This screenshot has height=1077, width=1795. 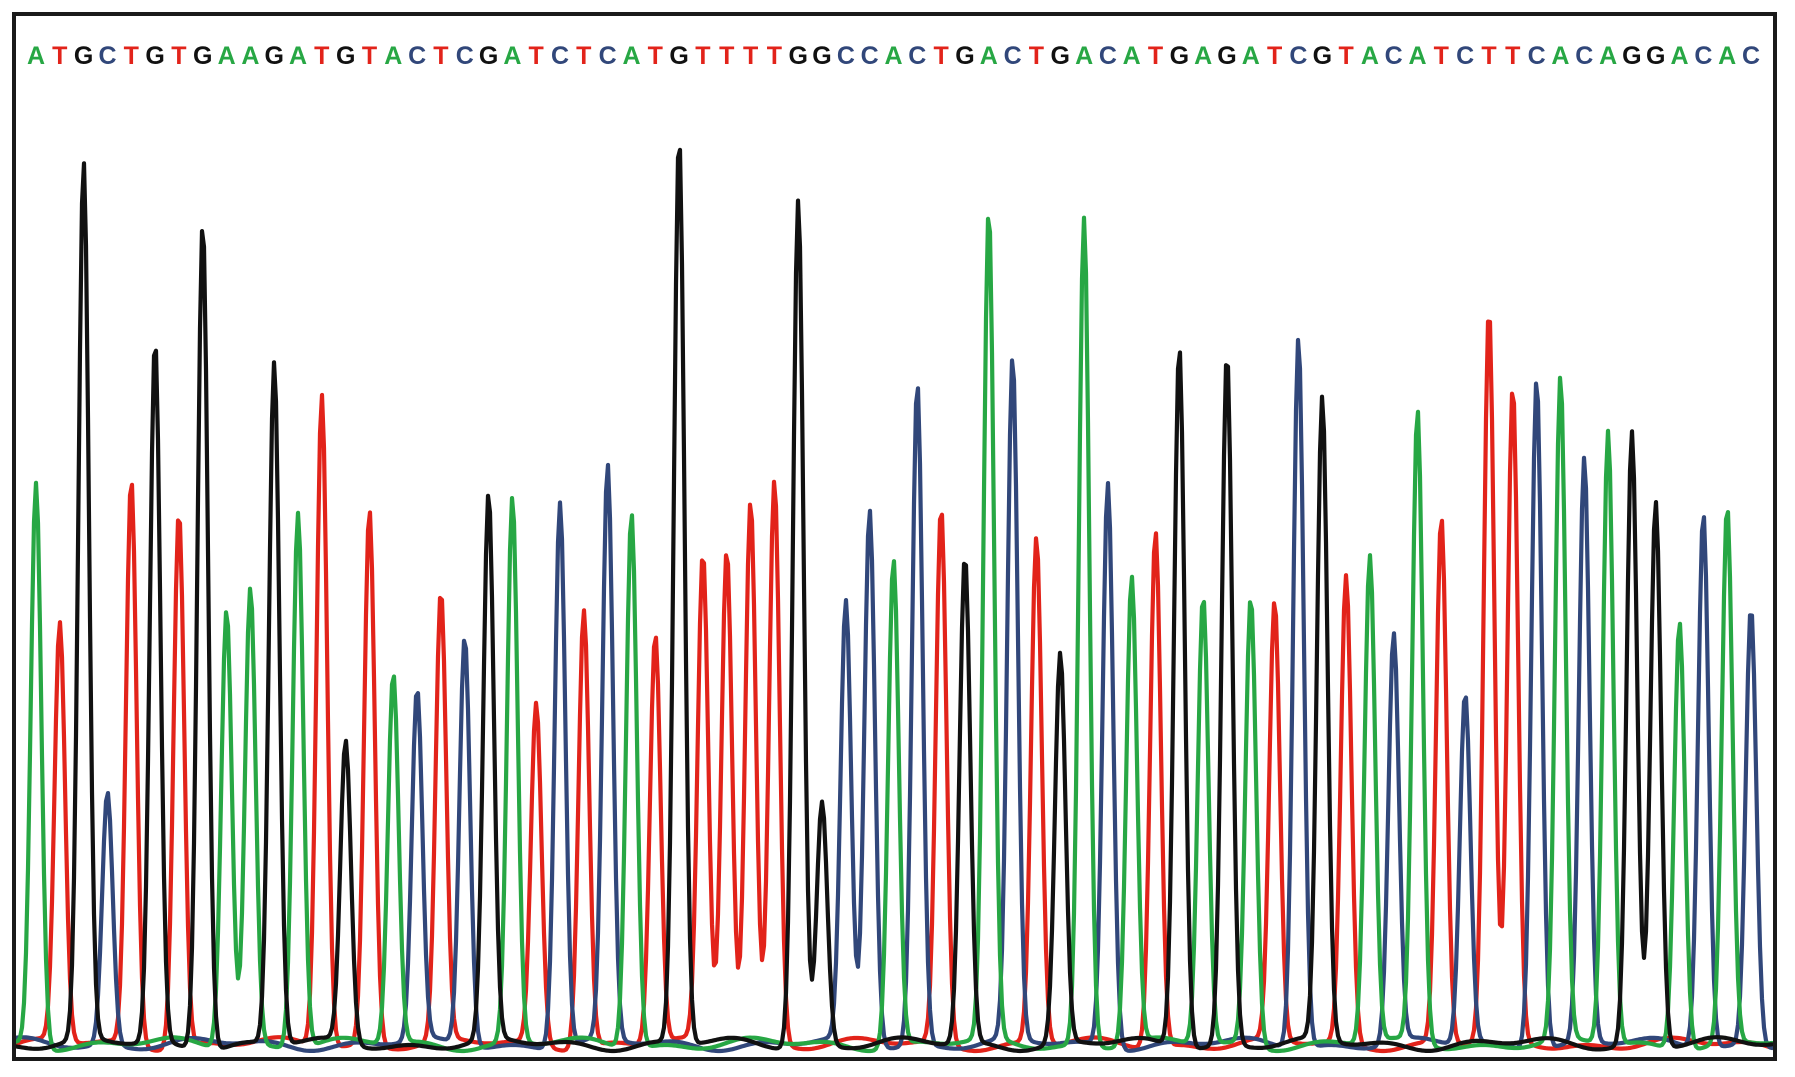 What do you see at coordinates (321, 56) in the screenshot?
I see `base-call-13: T` at bounding box center [321, 56].